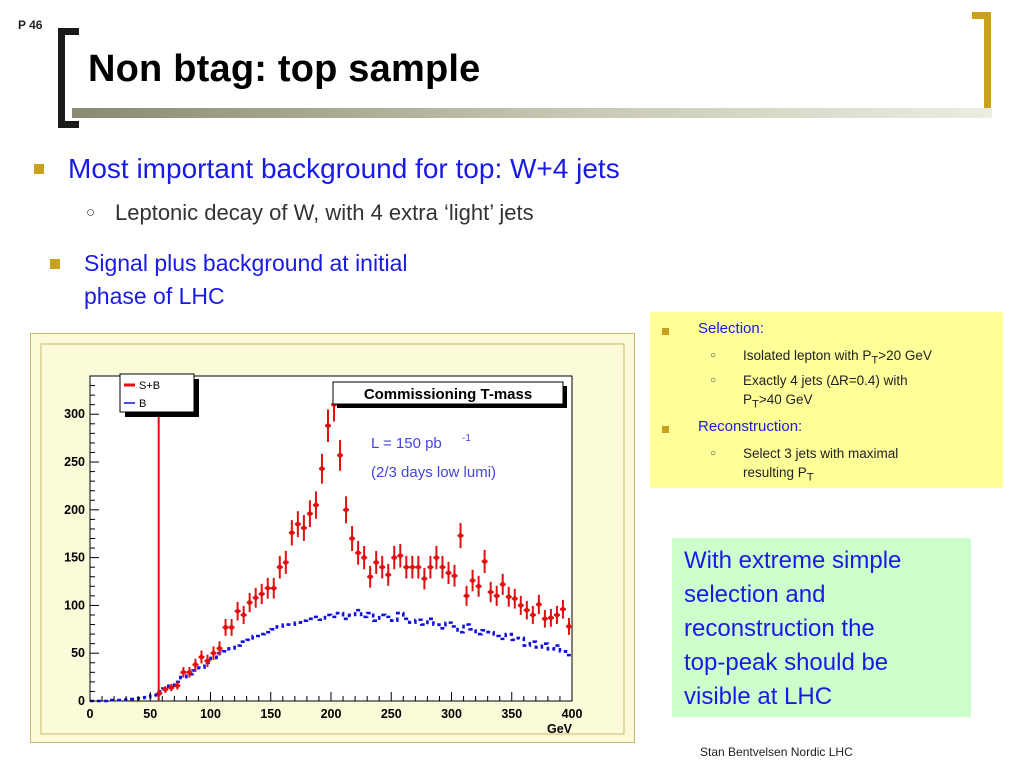  What do you see at coordinates (150, 714) in the screenshot?
I see `x-tick-label: 50` at bounding box center [150, 714].